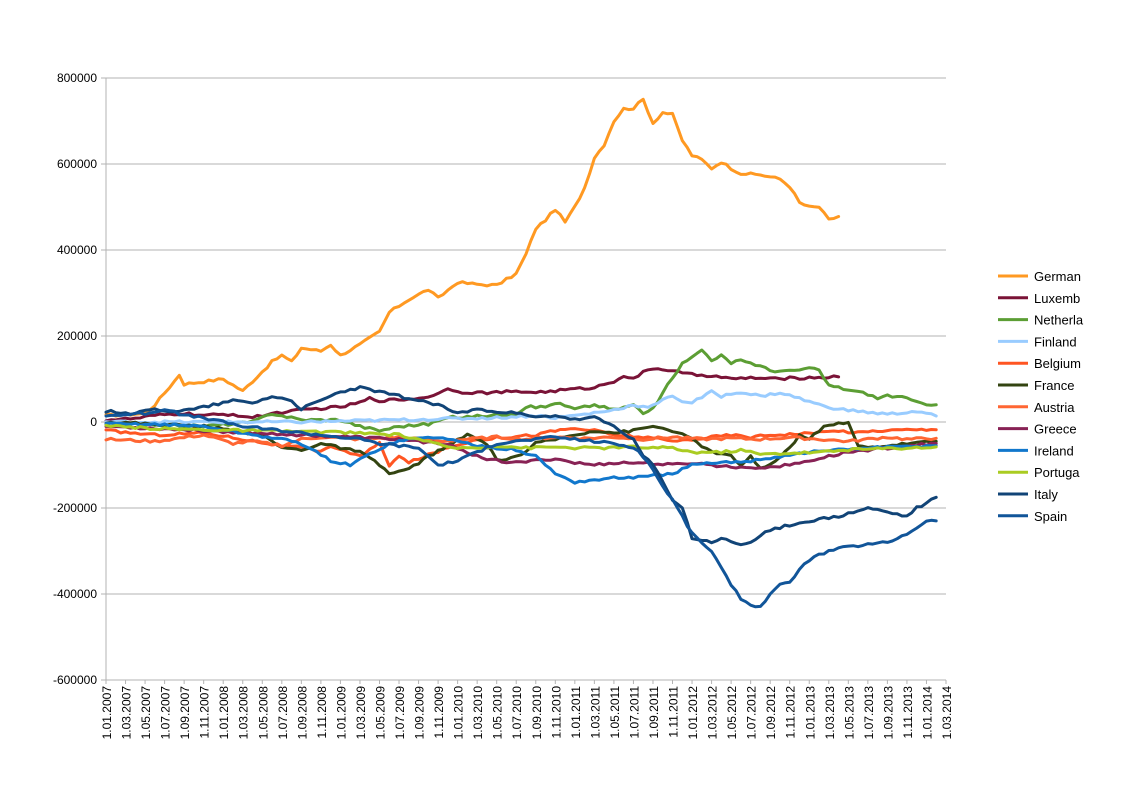 This screenshot has width=1123, height=799. What do you see at coordinates (810, 713) in the screenshot?
I see `x-tick-label: 1.01.2013` at bounding box center [810, 713].